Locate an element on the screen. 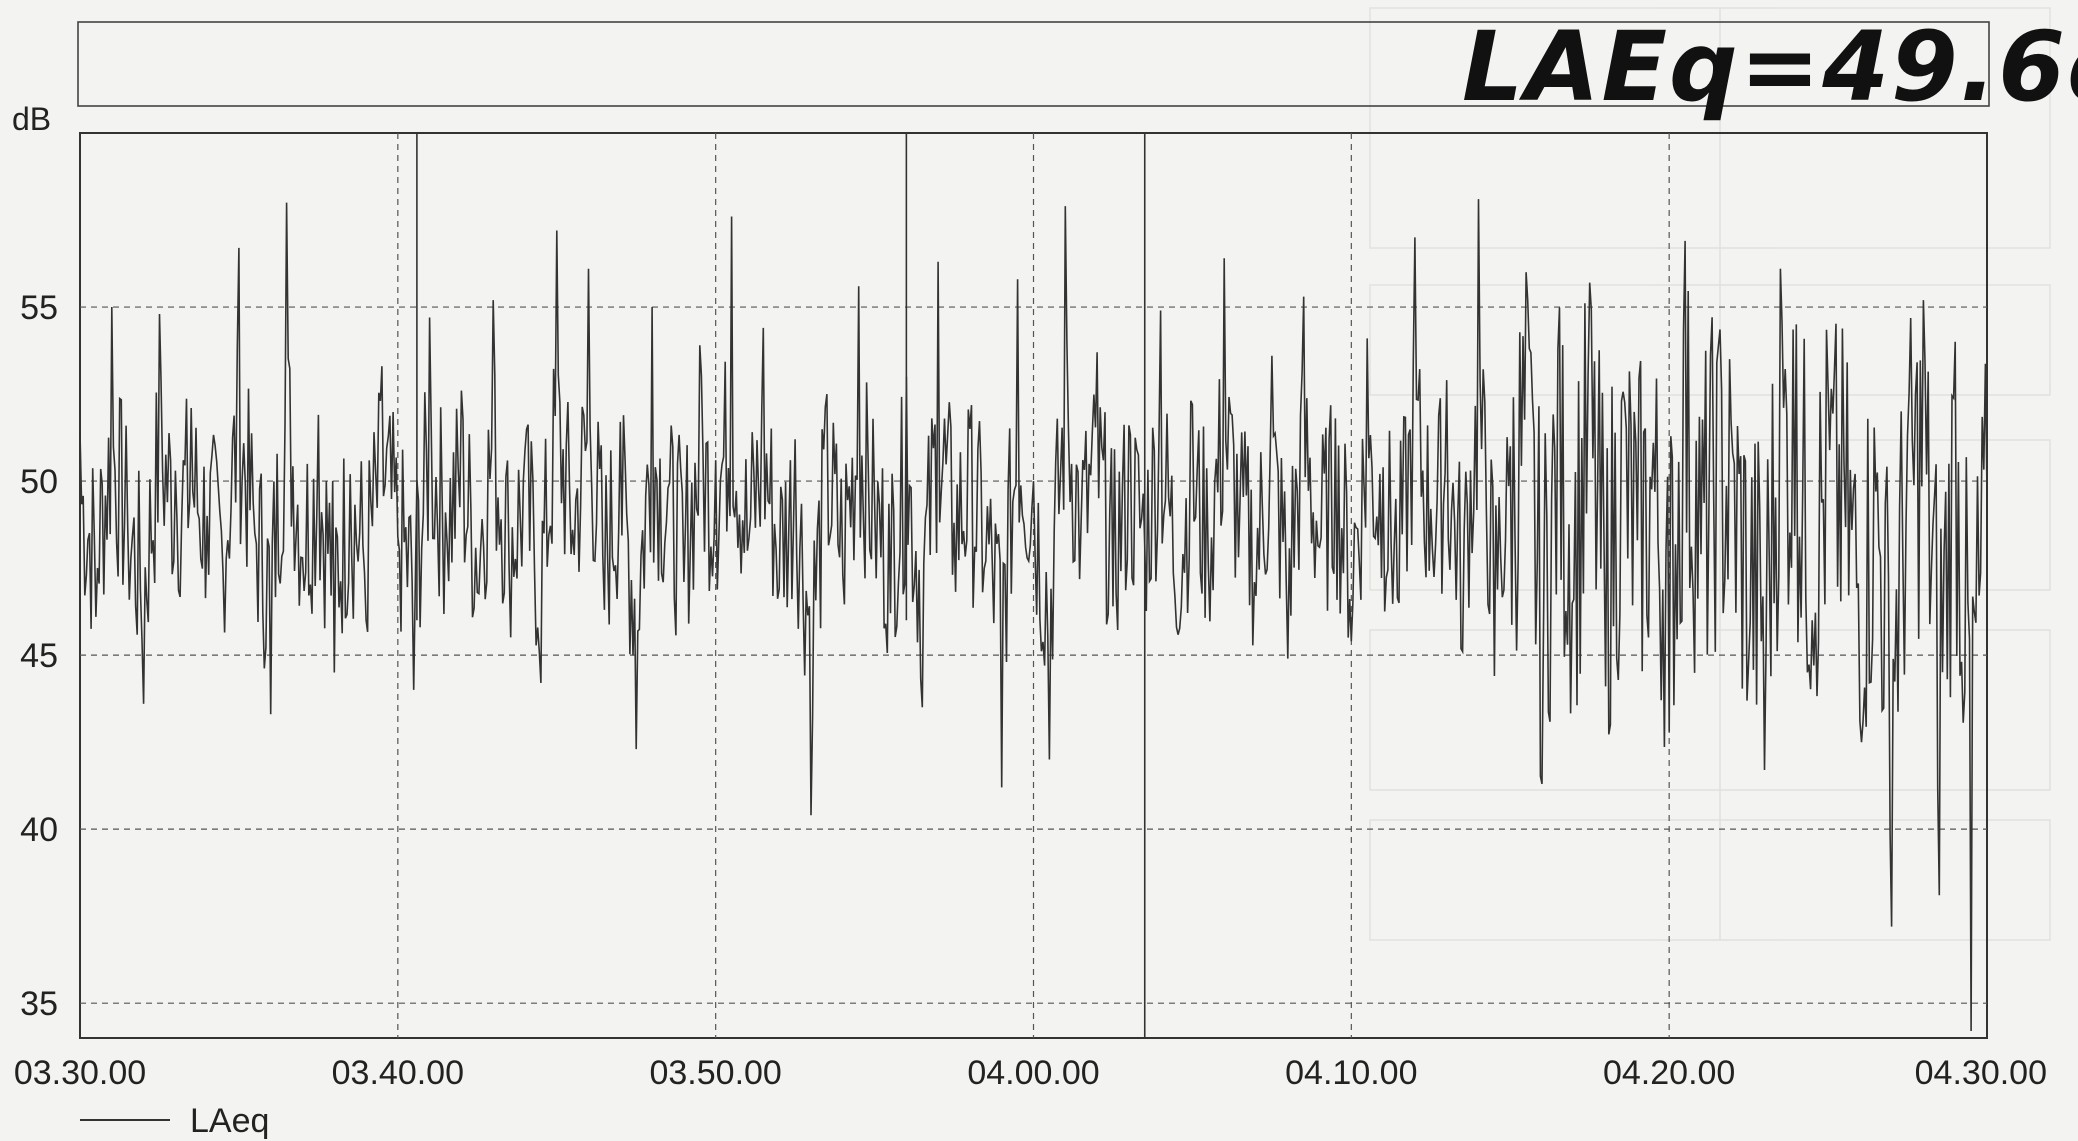 The height and width of the screenshot is (1141, 2078). x-tick-label: 04.10.00 is located at coordinates (1351, 1073).